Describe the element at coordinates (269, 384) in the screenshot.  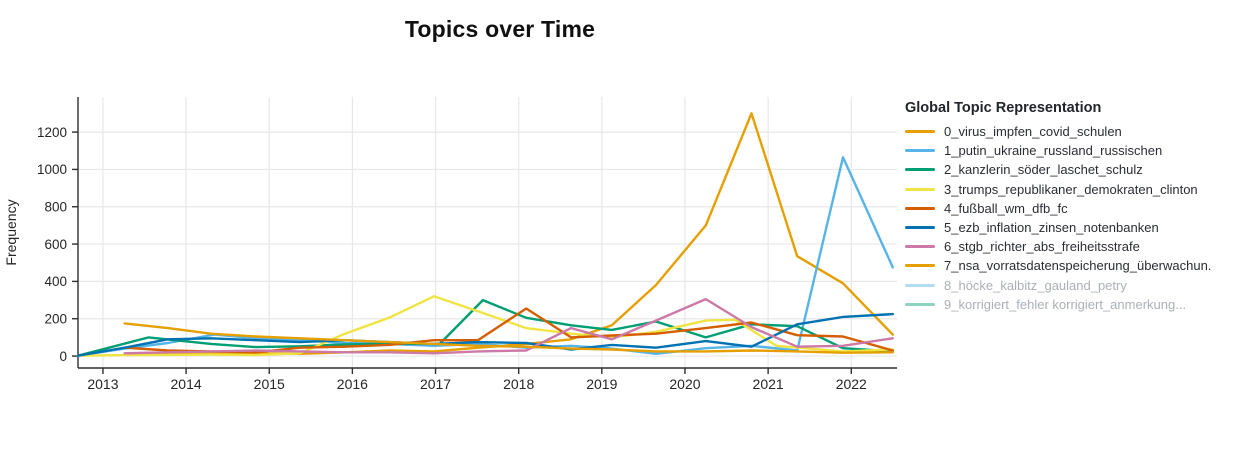
I see `x-tick-label: 2015` at that location.